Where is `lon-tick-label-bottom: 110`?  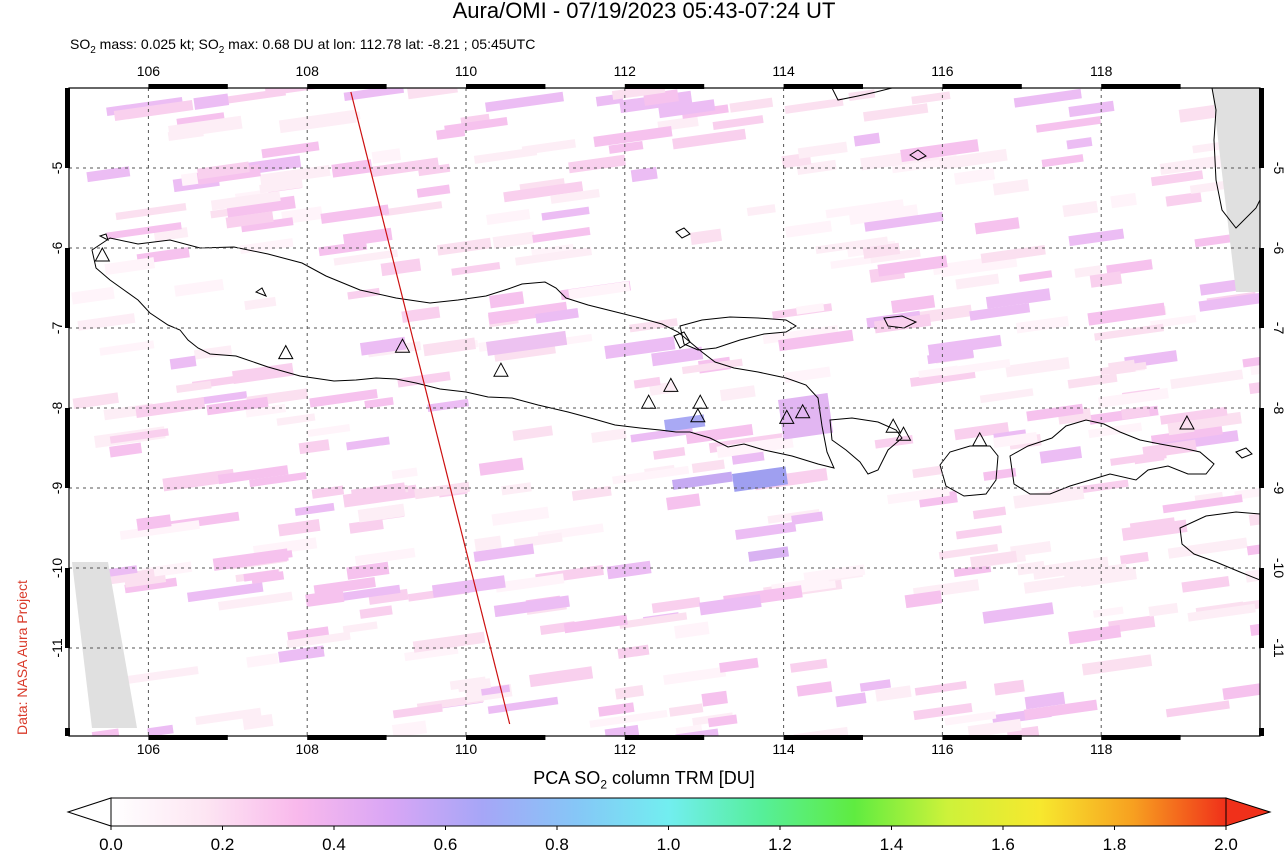 lon-tick-label-bottom: 110 is located at coordinates (466, 749).